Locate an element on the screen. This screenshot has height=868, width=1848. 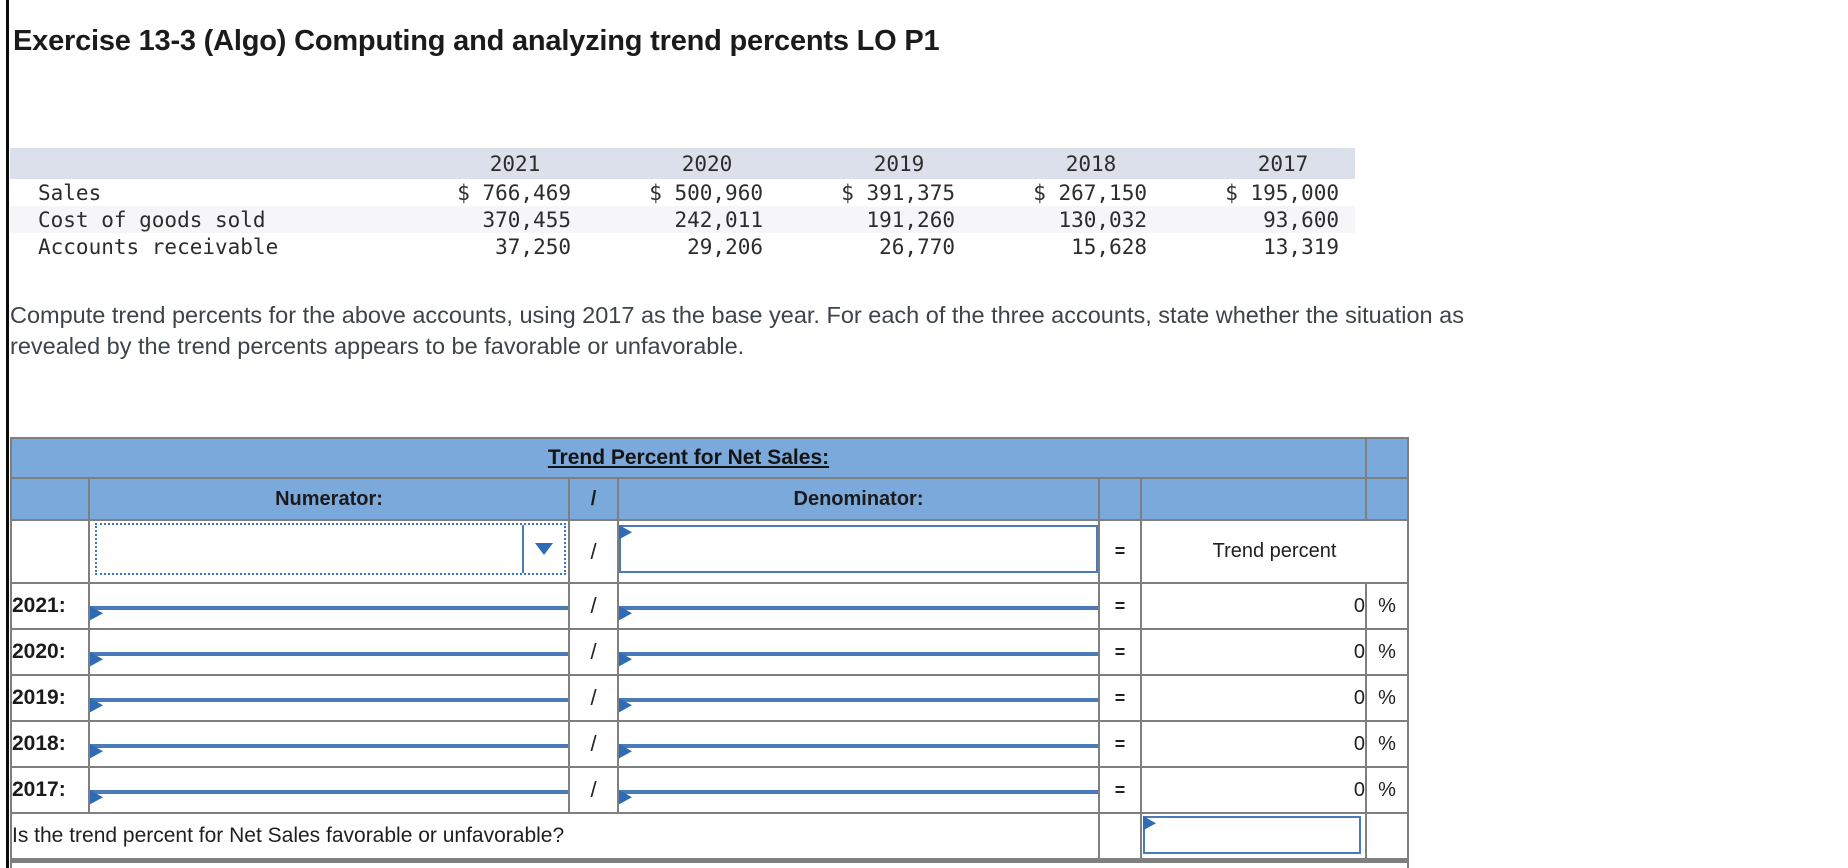
year-label: 2020: is located at coordinates (50, 652).